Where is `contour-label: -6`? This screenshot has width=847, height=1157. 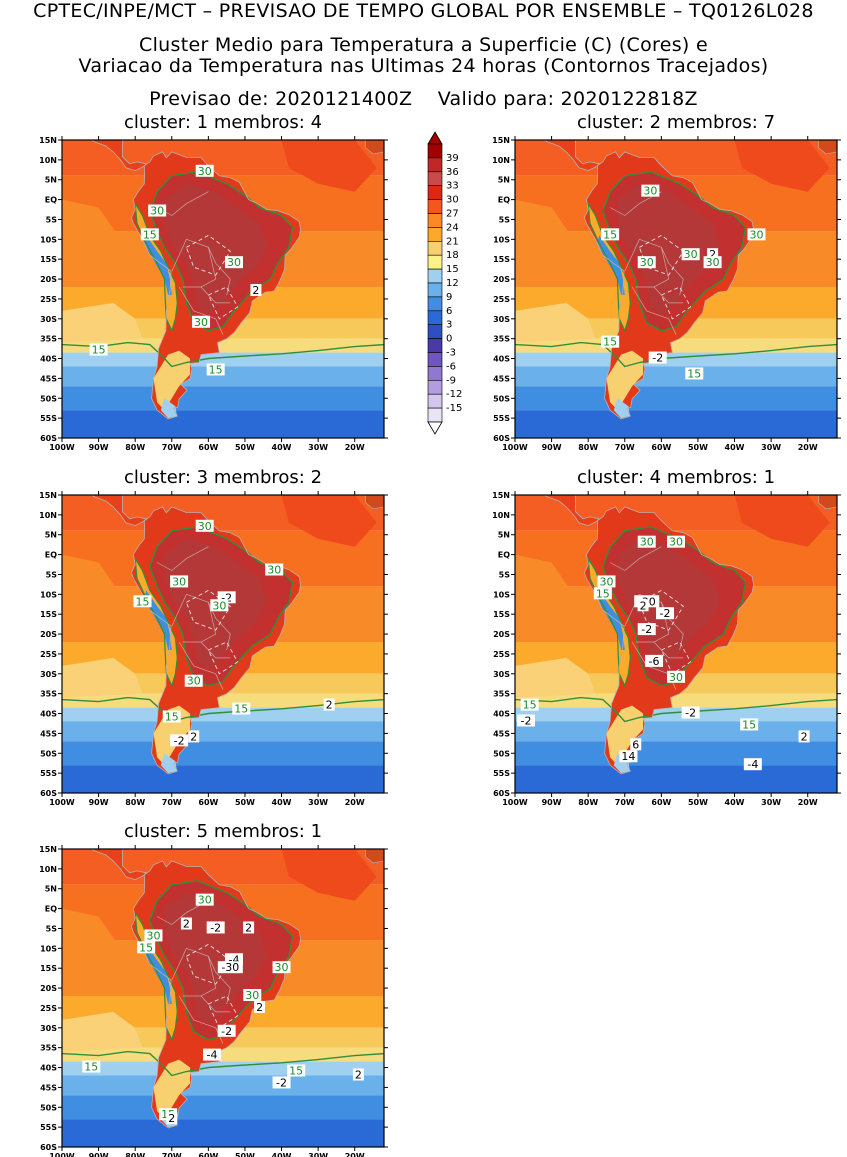
contour-label: -6 is located at coordinates (654, 661).